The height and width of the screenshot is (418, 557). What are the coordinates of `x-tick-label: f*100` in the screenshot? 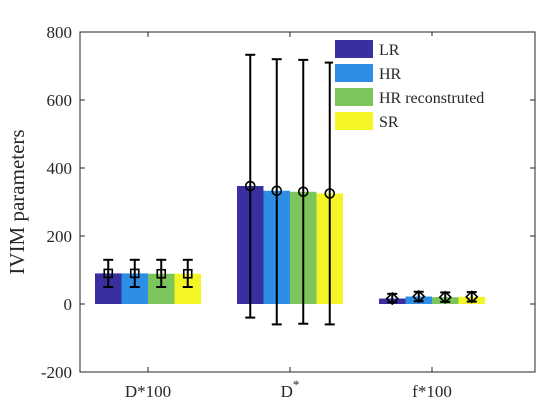 It's located at (432, 391).